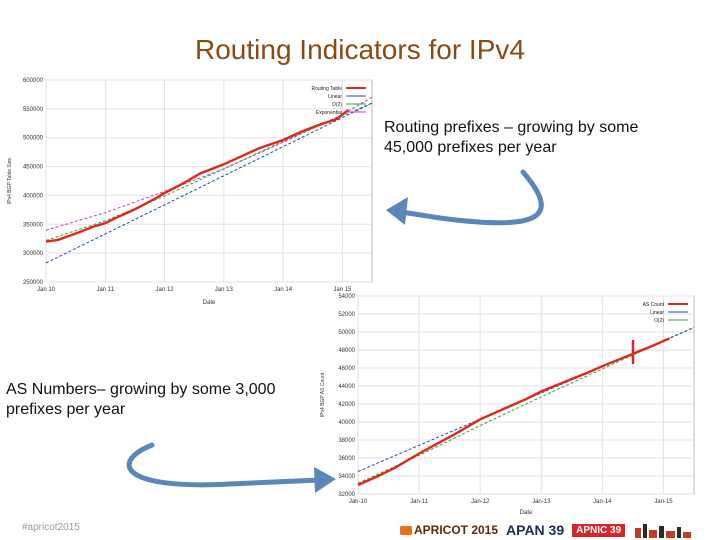 The height and width of the screenshot is (540, 720). Describe the element at coordinates (33, 139) in the screenshot. I see `routing-y-tick-label: 500000` at that location.